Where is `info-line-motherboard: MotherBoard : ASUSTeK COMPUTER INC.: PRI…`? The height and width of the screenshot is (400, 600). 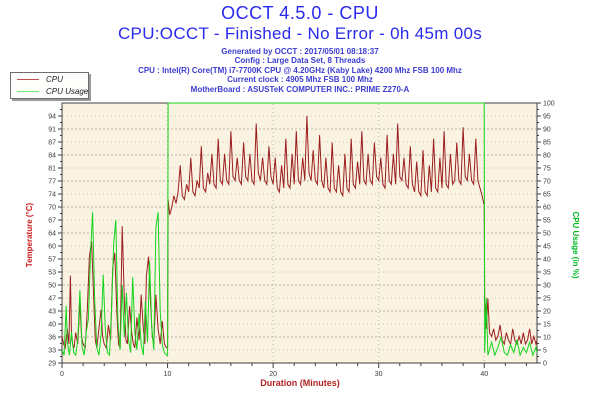 info-line-motherboard: MotherBoard : ASUSTeK COMPUTER INC.: PRI… is located at coordinates (300, 89).